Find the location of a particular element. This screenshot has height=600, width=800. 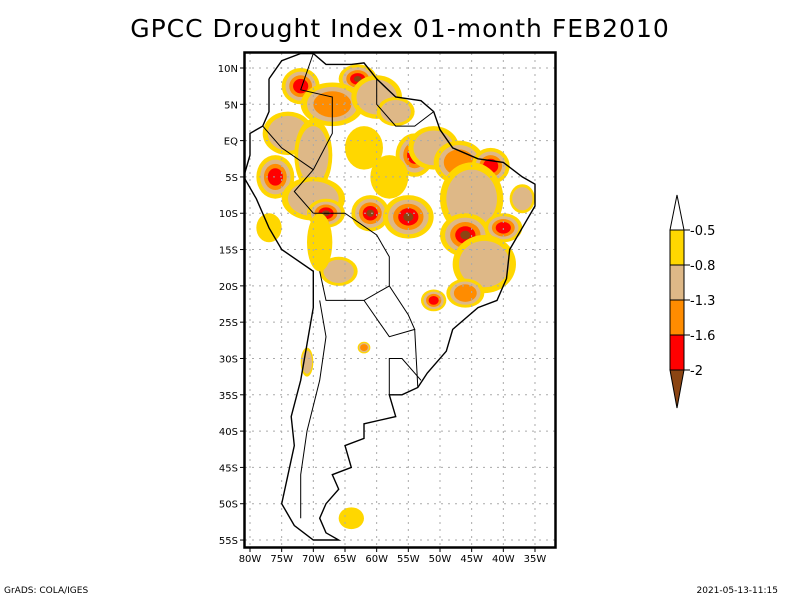

legend-label: -2 is located at coordinates (696, 371).